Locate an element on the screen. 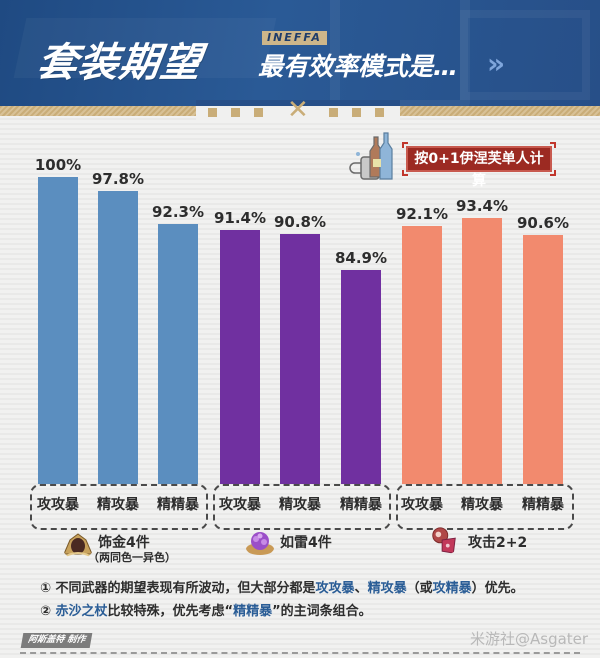 This screenshot has height=658, width=600. footnote-text: ”的主词条组合。 is located at coordinates (322, 611).